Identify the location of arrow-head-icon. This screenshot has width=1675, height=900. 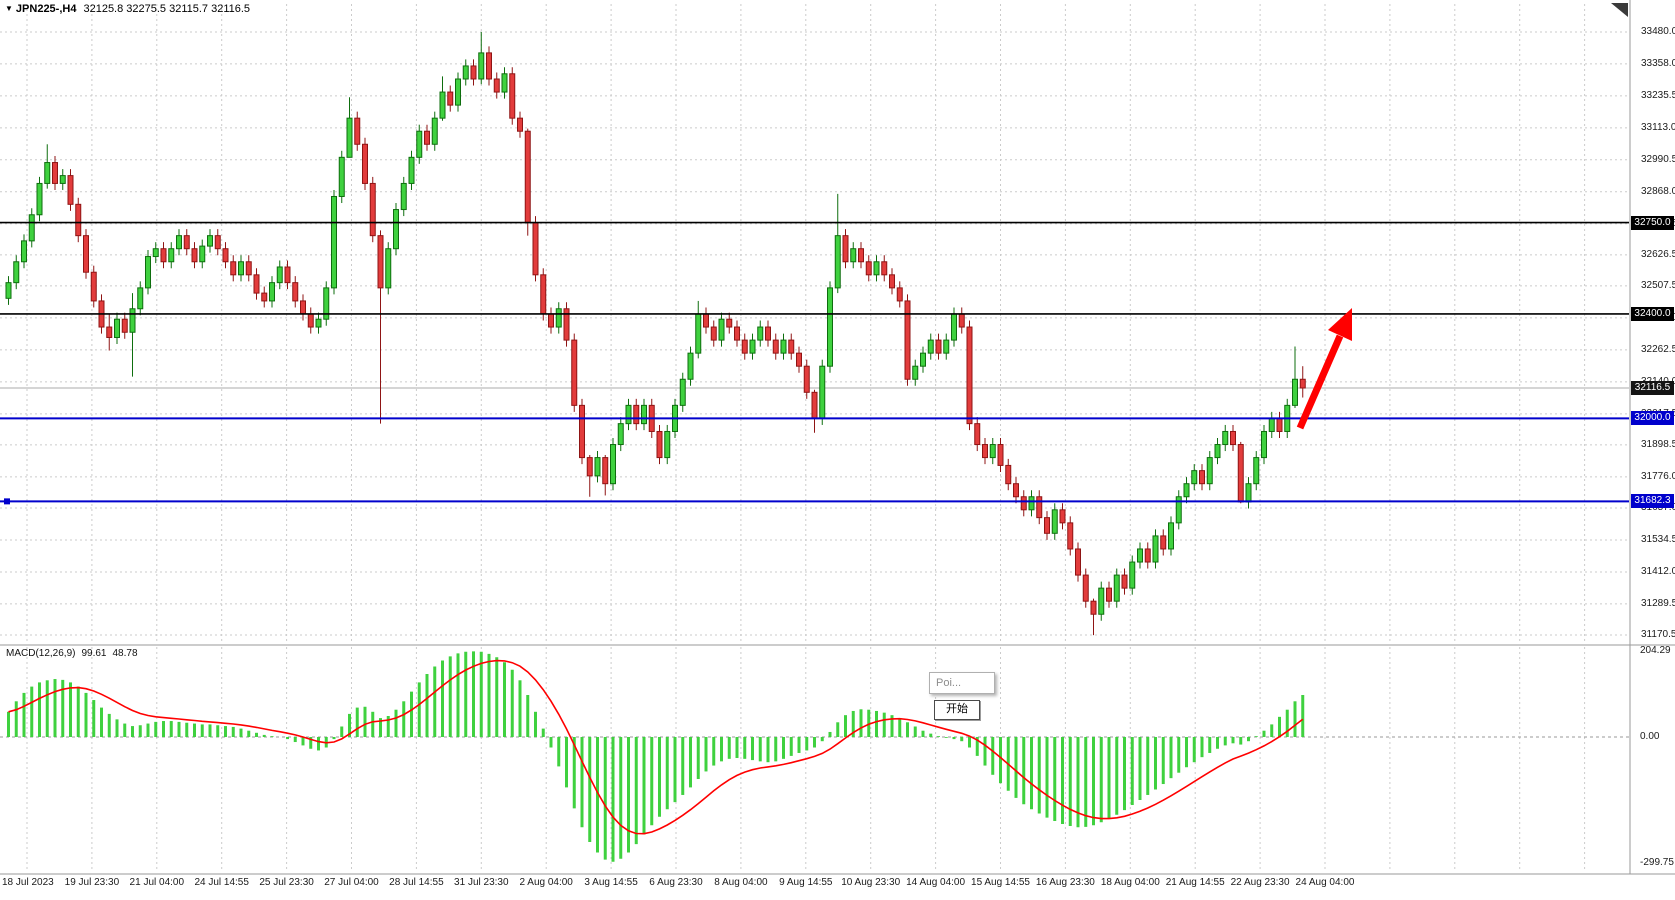
(1340, 324).